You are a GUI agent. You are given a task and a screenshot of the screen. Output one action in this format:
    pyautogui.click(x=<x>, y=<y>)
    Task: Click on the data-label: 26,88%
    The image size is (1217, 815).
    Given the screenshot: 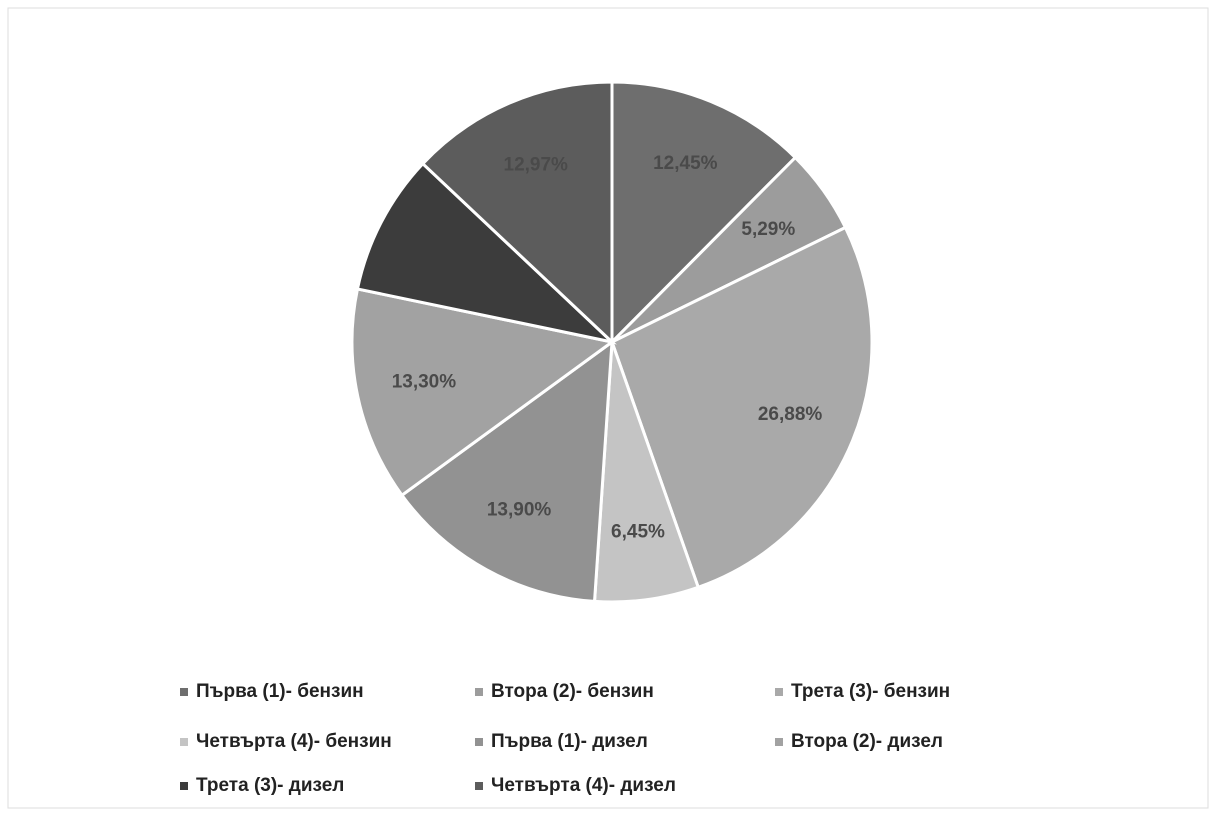 What is the action you would take?
    pyautogui.click(x=790, y=414)
    